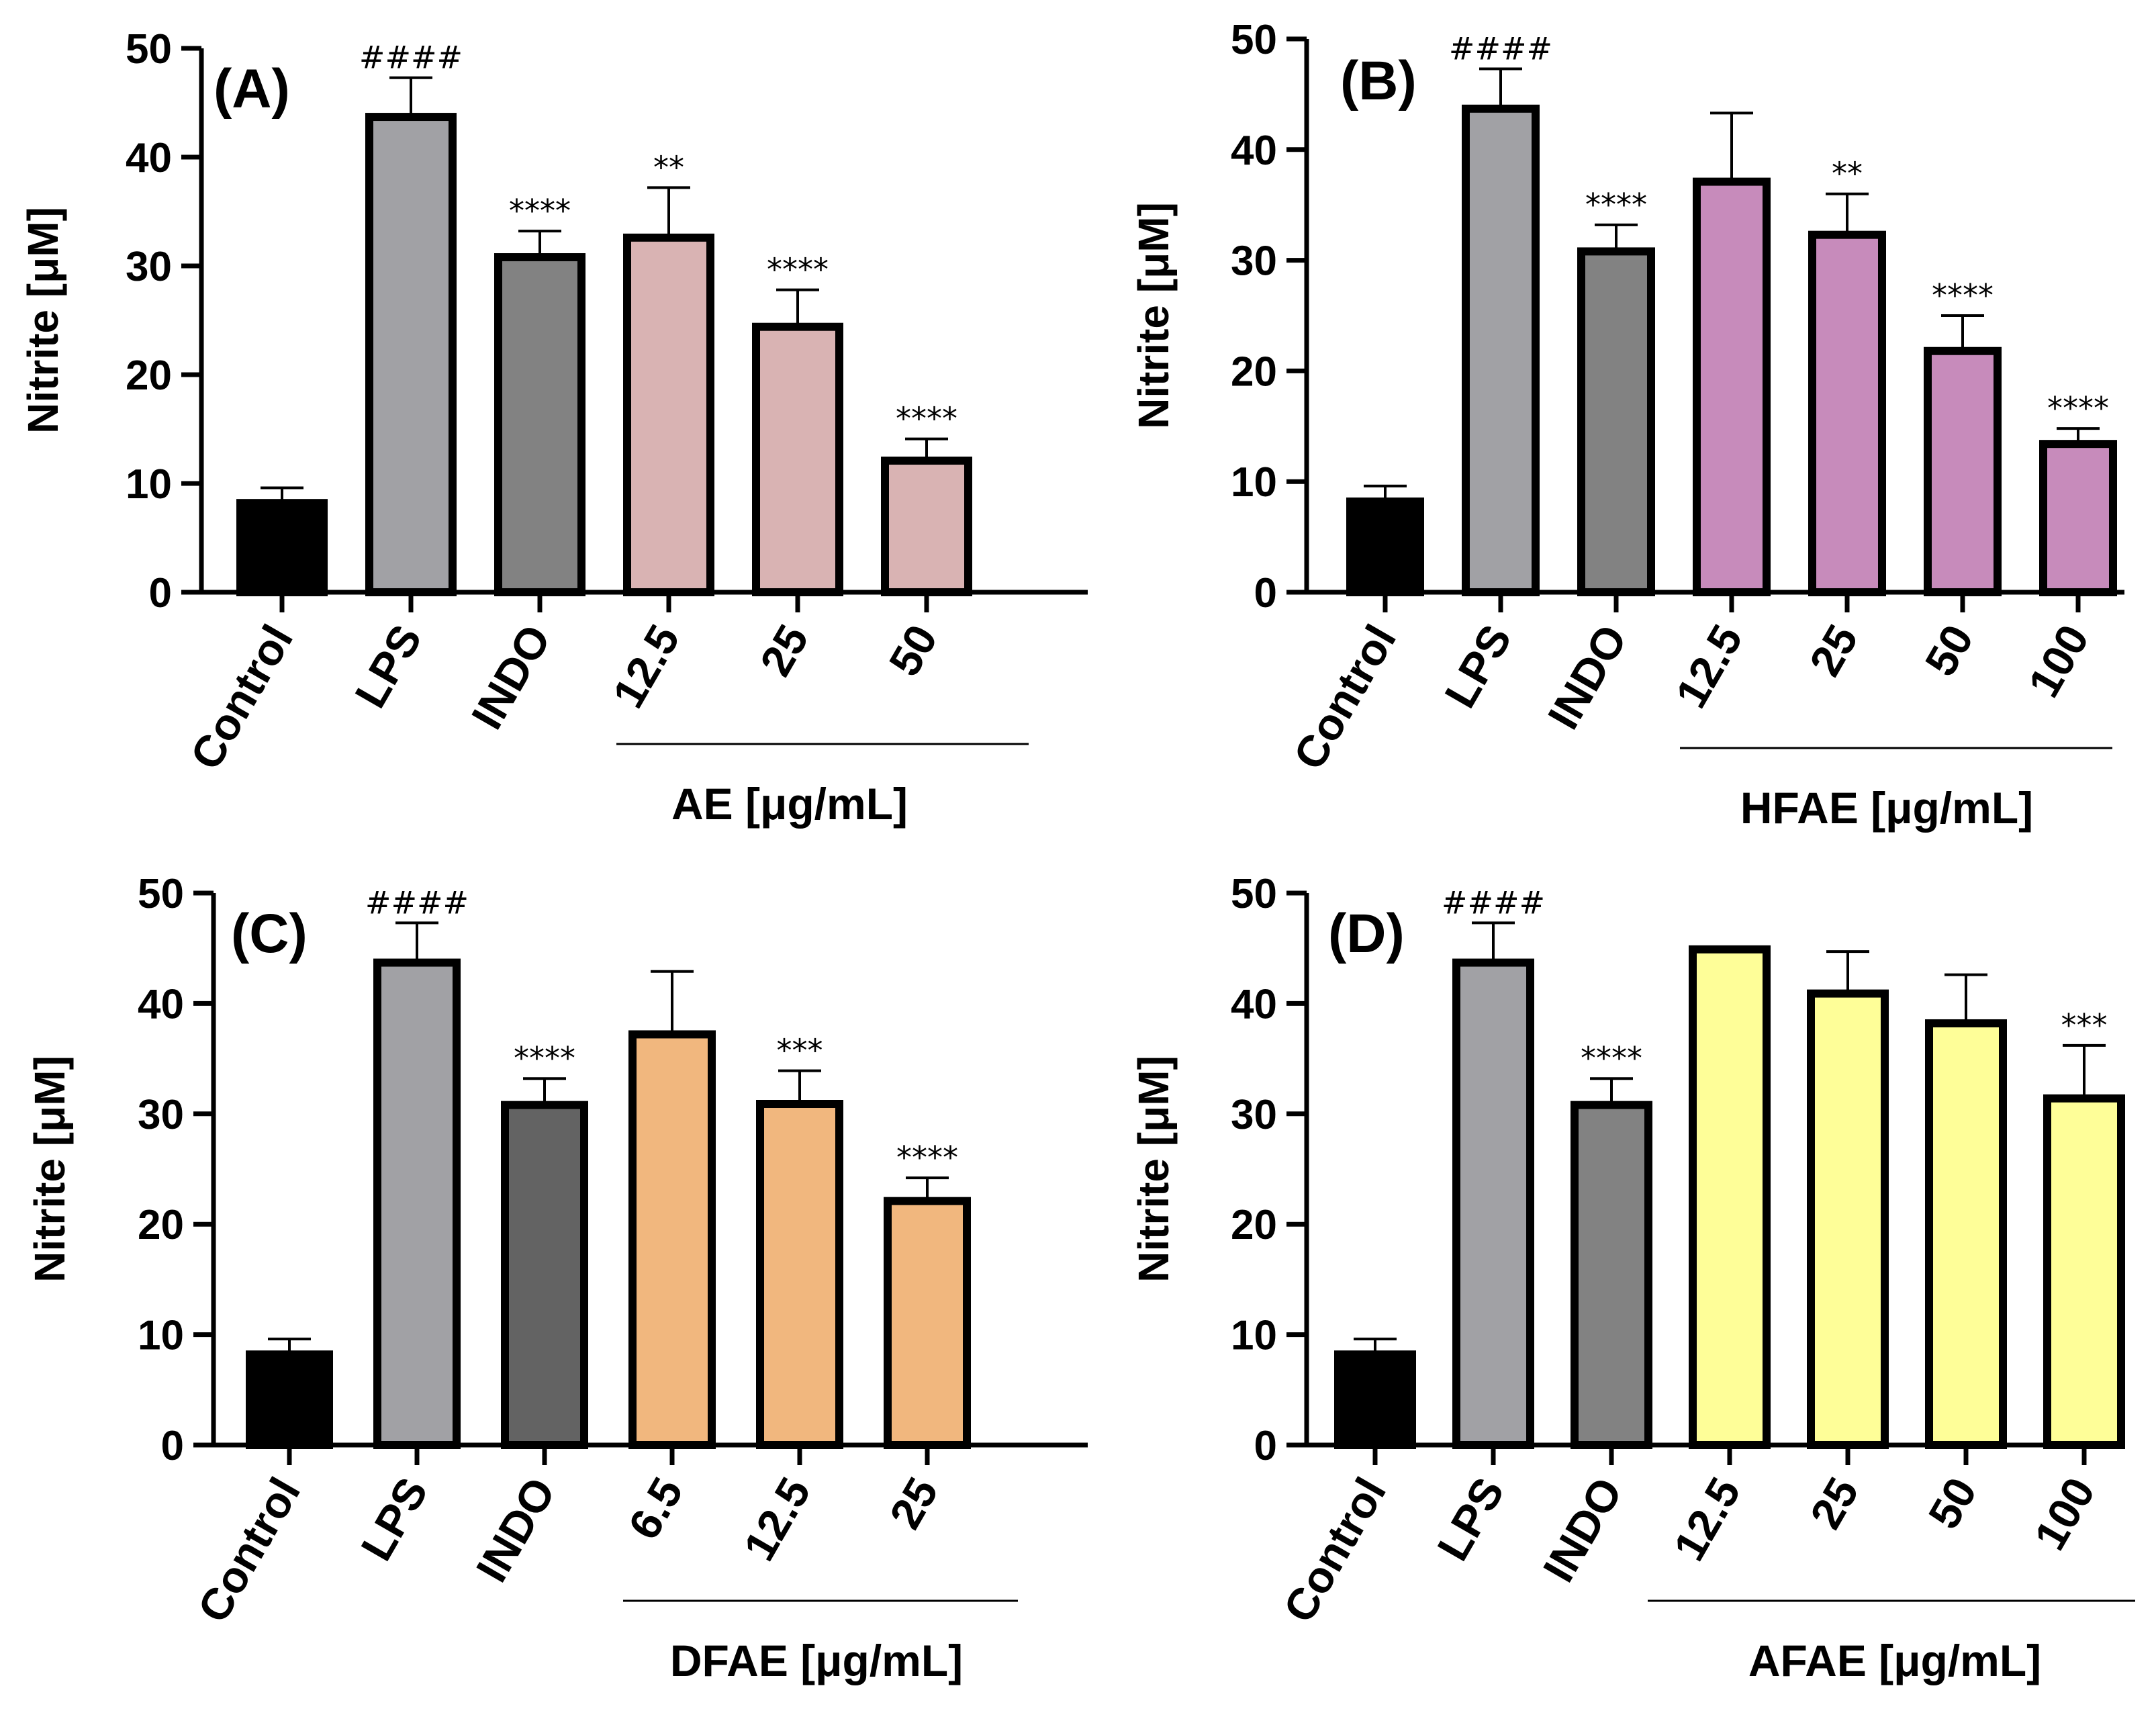  Describe the element at coordinates (655, 1508) in the screenshot. I see `x-tick-label: 6.5` at that location.